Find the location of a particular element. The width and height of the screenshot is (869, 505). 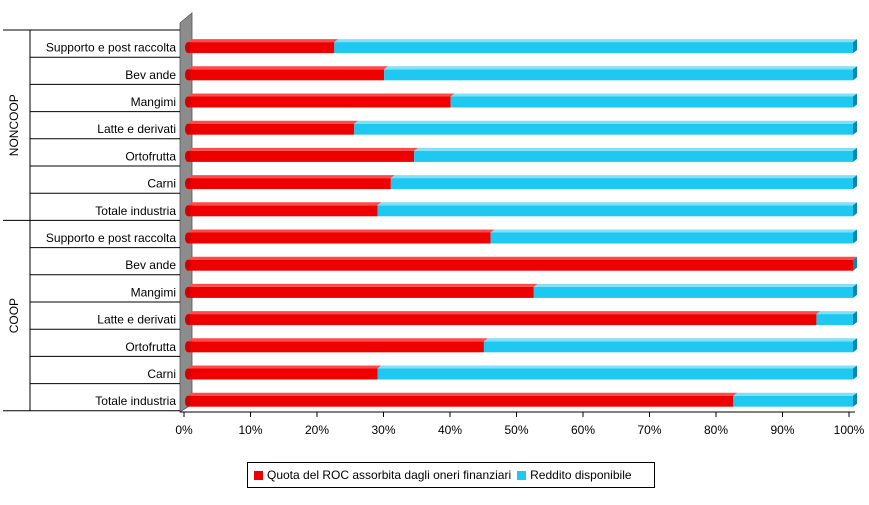

x-tick-label: 80% is located at coordinates (716, 430).